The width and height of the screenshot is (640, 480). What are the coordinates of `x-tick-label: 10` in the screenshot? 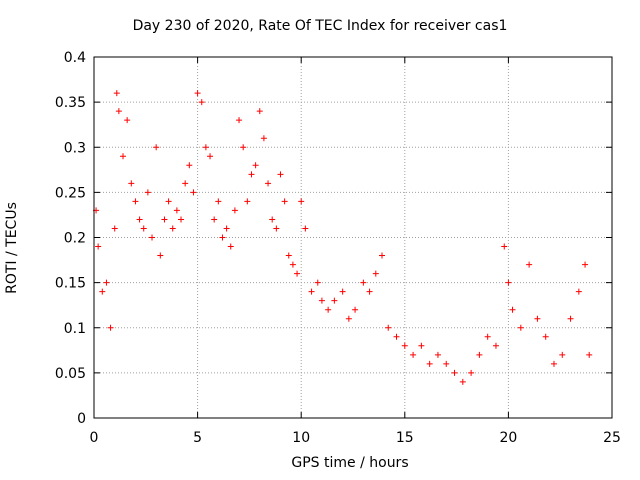 It's located at (301, 438).